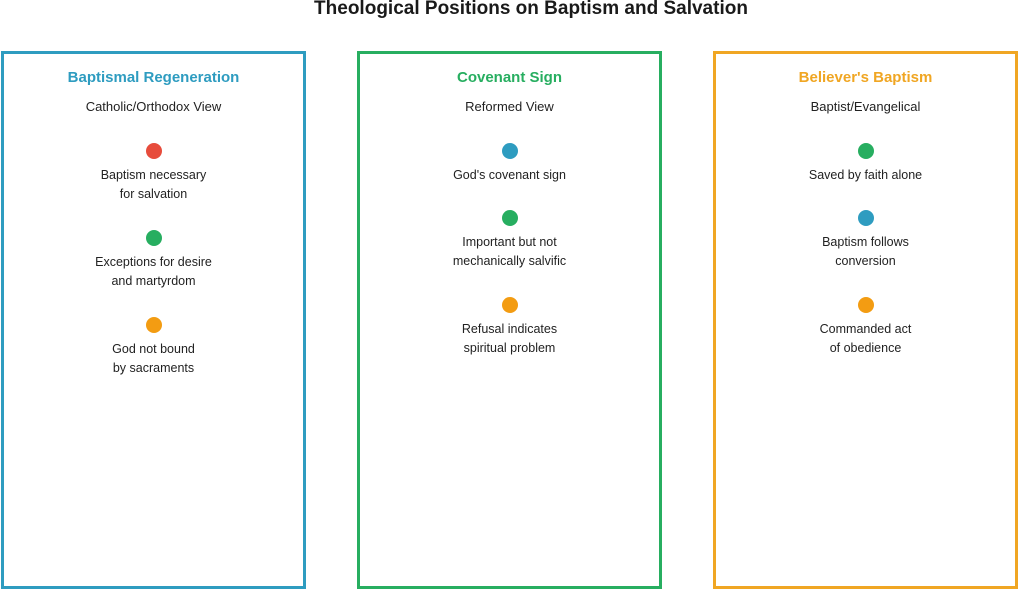 The width and height of the screenshot is (1024, 593). I want to click on position-point: Baptism necessary for salvation, so click(153, 178).